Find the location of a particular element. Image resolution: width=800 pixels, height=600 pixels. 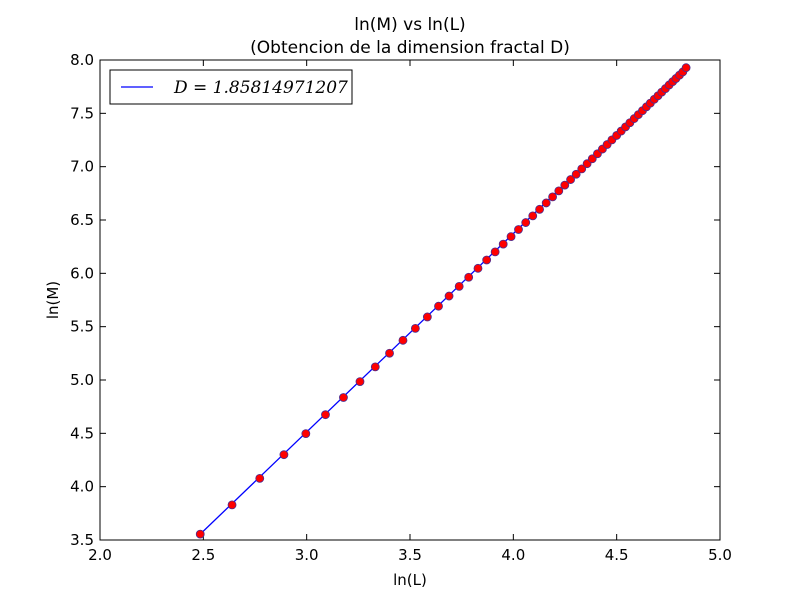

y-tick-label: 7.0 is located at coordinates (82, 167).